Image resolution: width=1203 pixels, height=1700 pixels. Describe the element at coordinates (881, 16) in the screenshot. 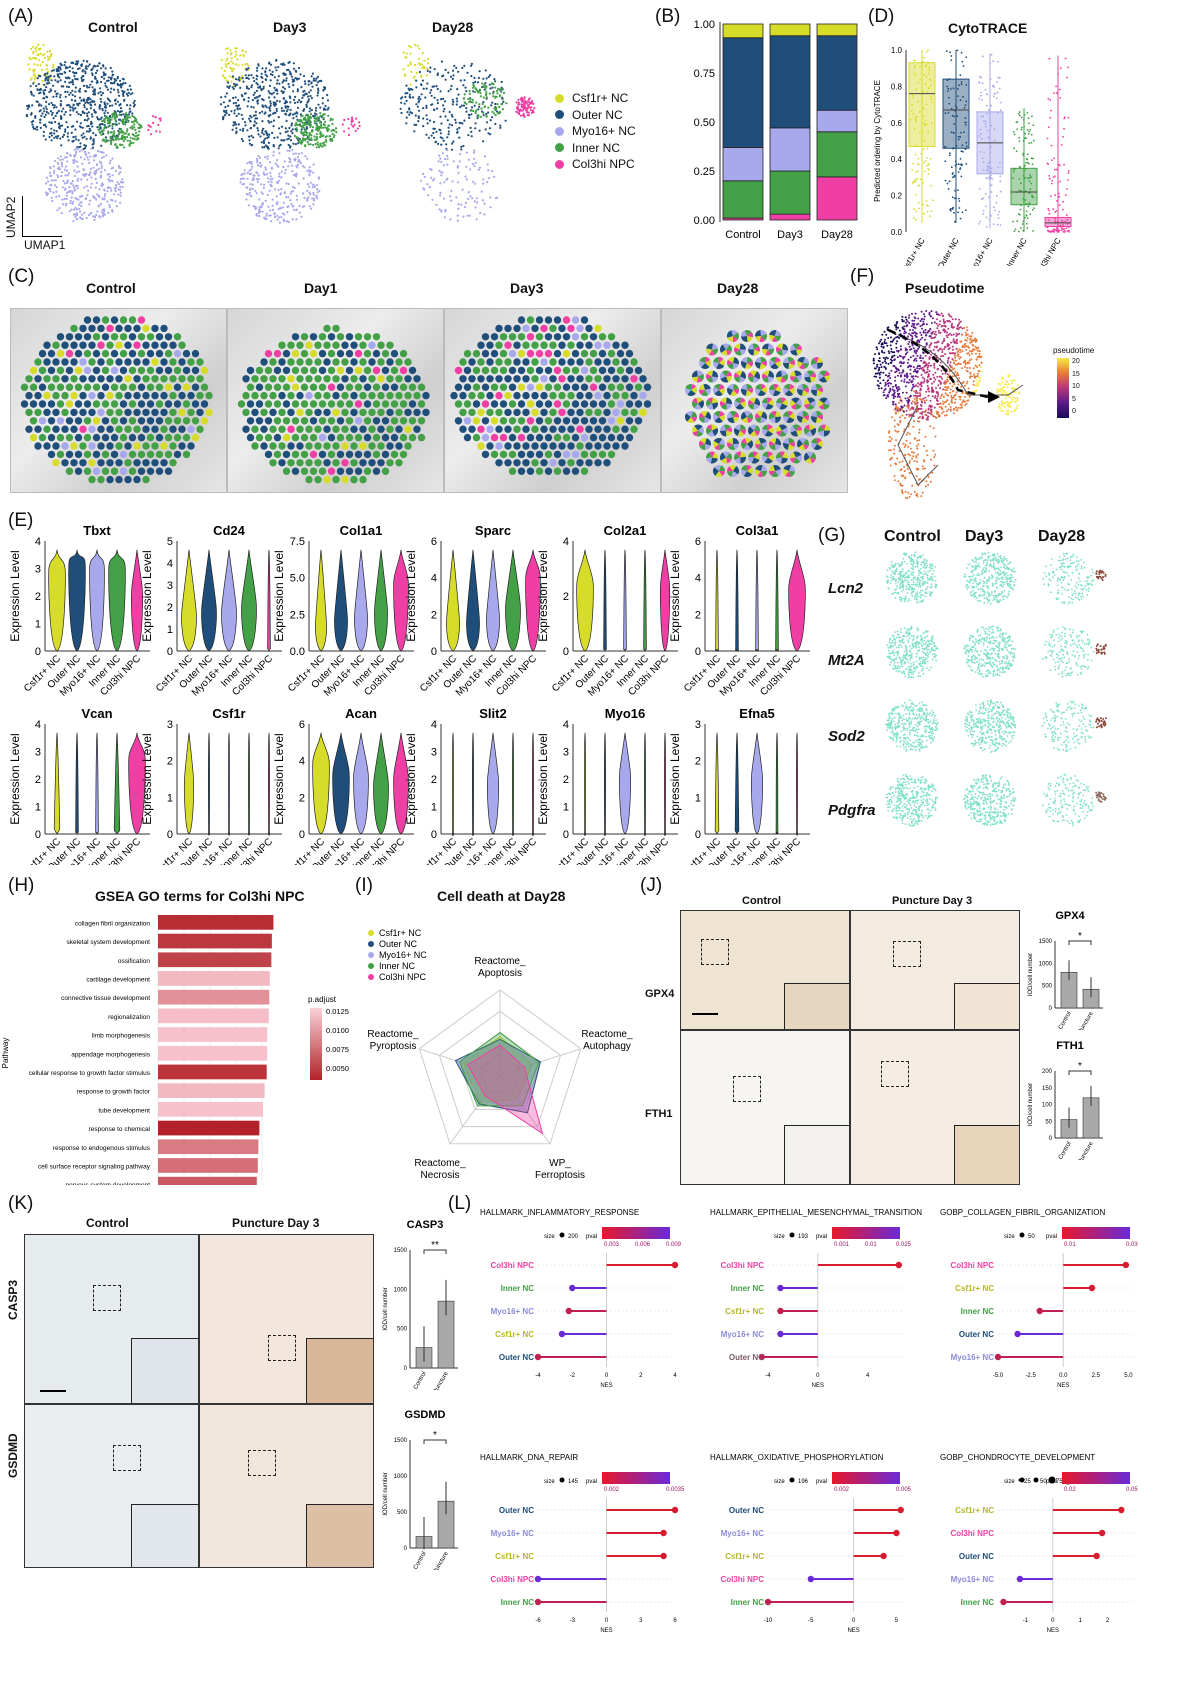

I see `panel-label-d: (D)` at that location.